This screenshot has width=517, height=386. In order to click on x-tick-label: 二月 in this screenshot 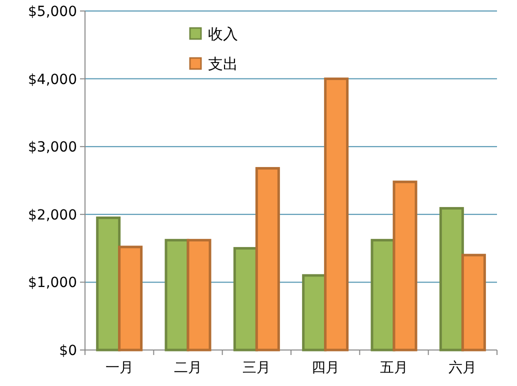, I will do `click(188, 368)`.